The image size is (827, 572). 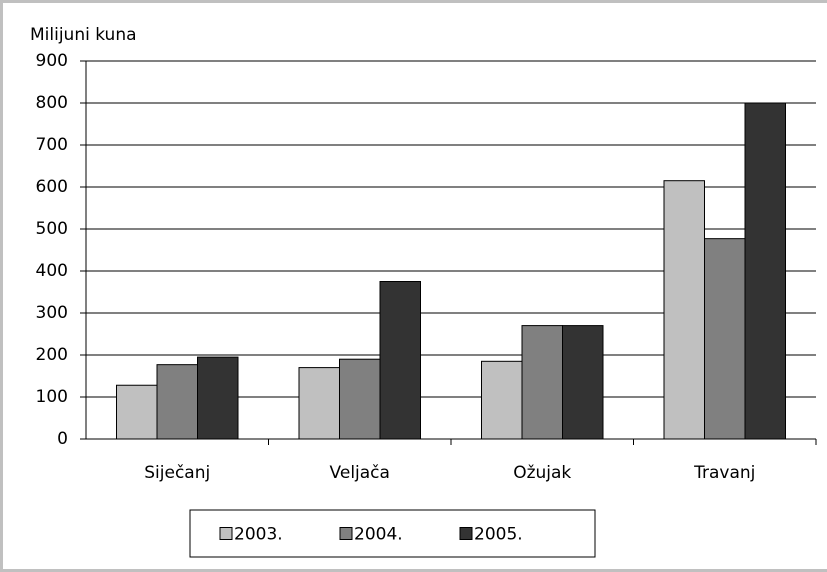 What do you see at coordinates (378, 535) in the screenshot?
I see `legend-label: 2004.` at bounding box center [378, 535].